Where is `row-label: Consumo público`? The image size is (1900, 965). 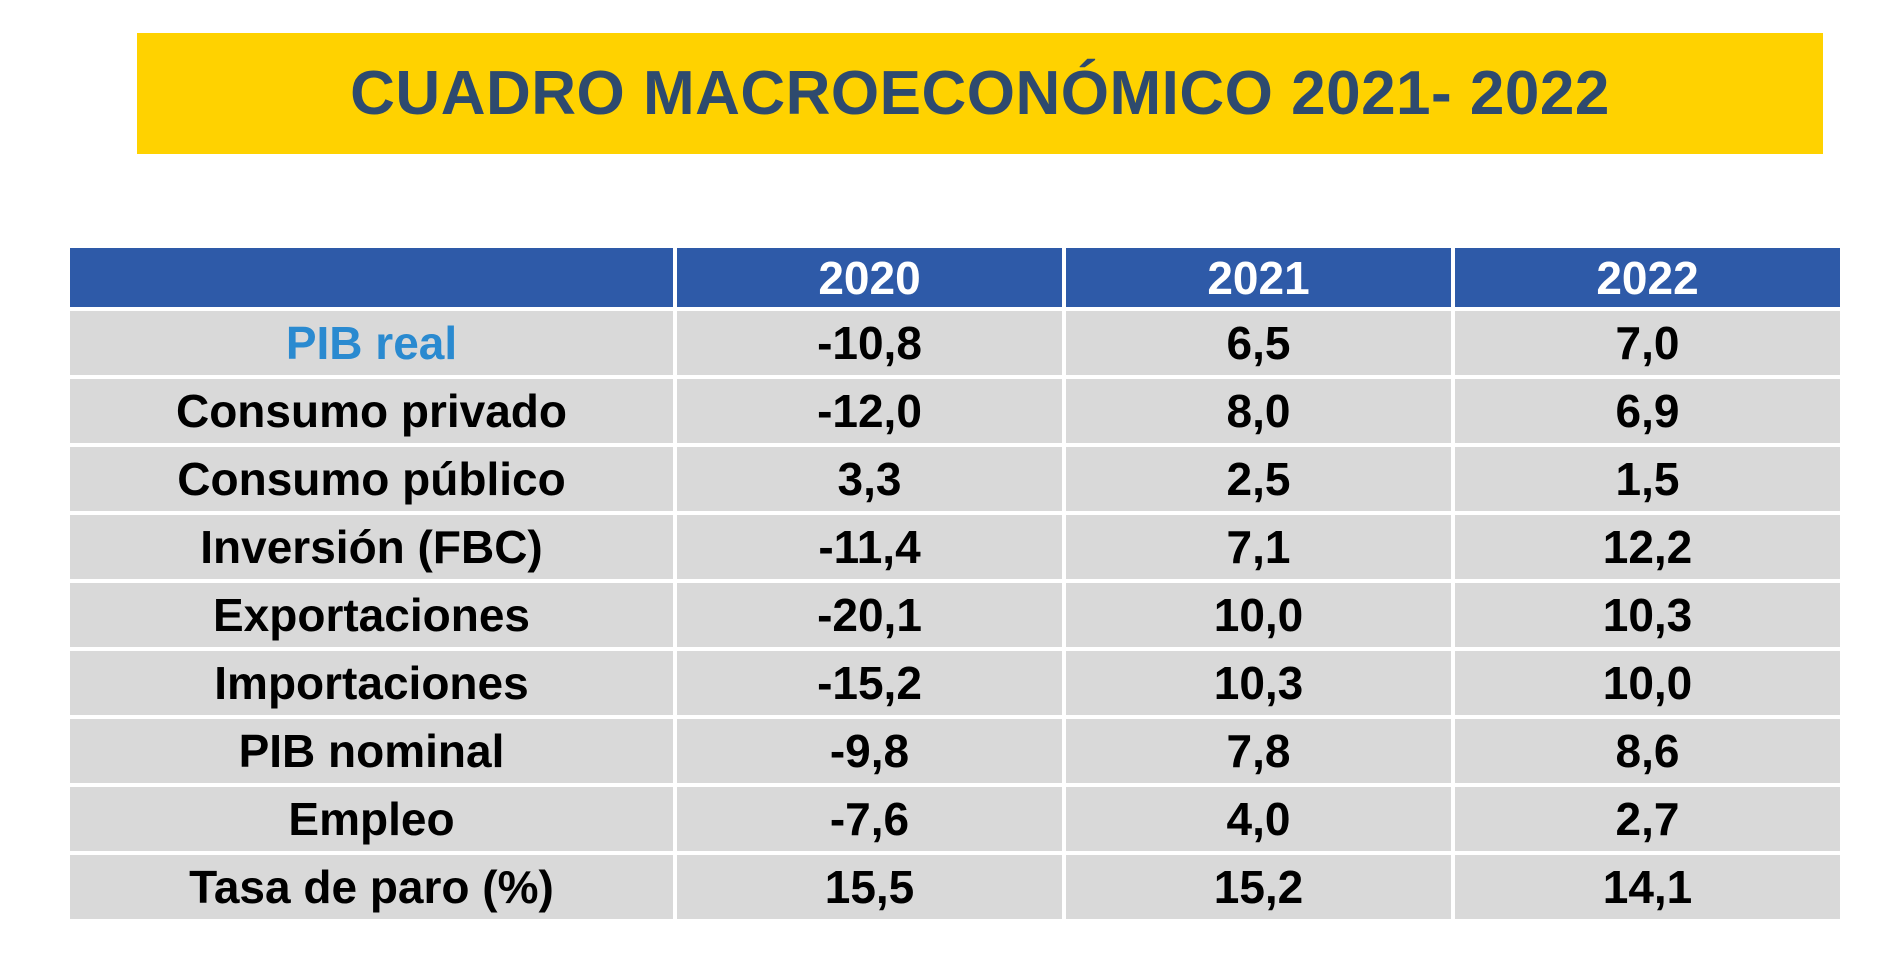 row-label: Consumo público is located at coordinates (371, 479).